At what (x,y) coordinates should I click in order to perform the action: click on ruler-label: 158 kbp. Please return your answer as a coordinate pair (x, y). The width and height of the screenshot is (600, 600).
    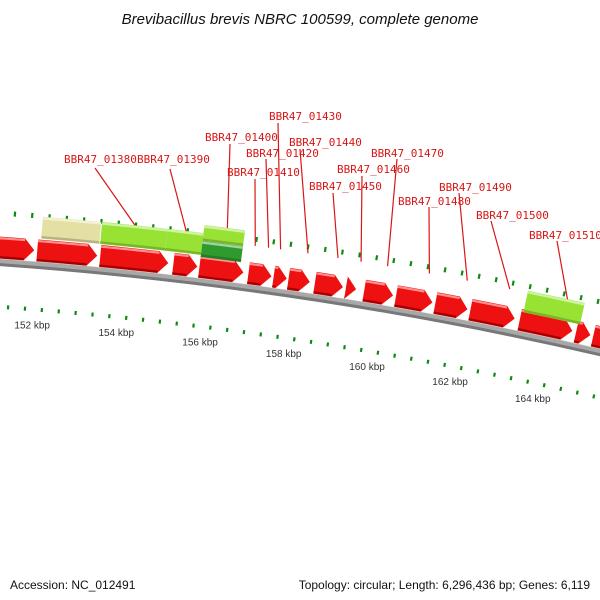
    Looking at the image, I should click on (284, 354).